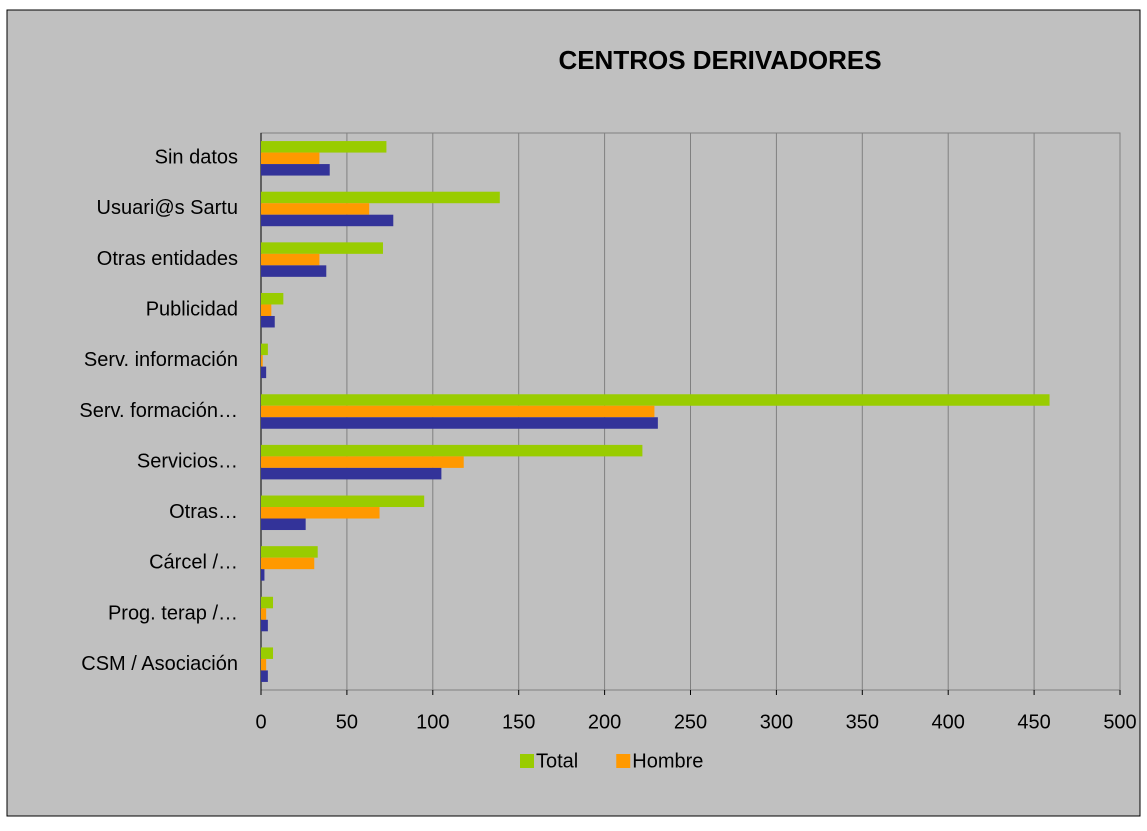 This screenshot has height=831, width=1147. What do you see at coordinates (260, 722) in the screenshot?
I see `x-tick-label: 0` at bounding box center [260, 722].